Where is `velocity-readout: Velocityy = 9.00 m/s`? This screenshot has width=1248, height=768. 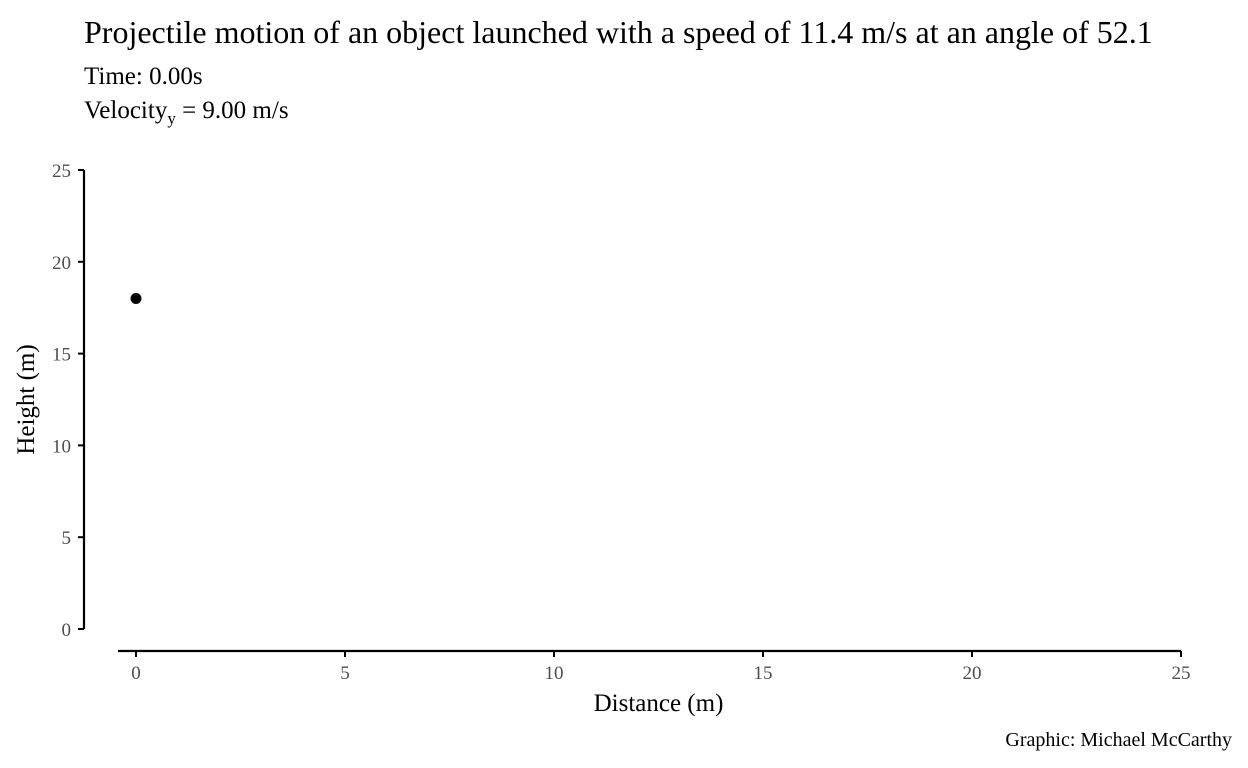
velocity-readout: Velocityy = 9.00 m/s is located at coordinates (186, 111).